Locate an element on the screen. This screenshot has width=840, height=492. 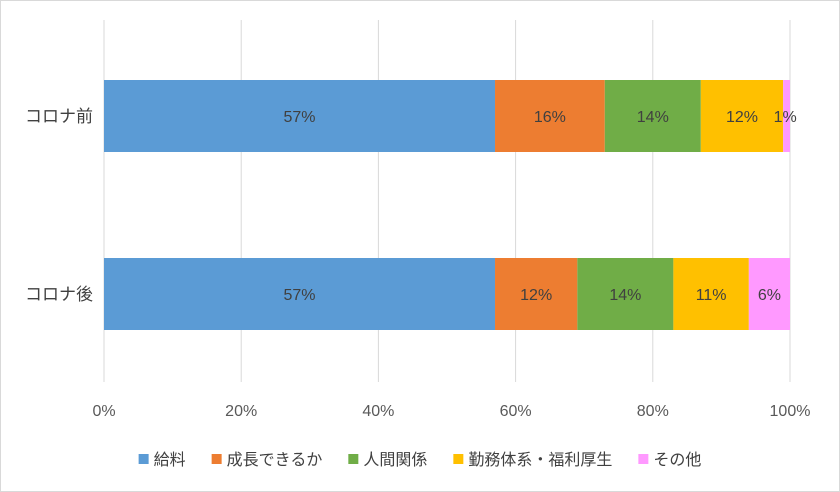
x-tick-label: 20% is located at coordinates (241, 411).